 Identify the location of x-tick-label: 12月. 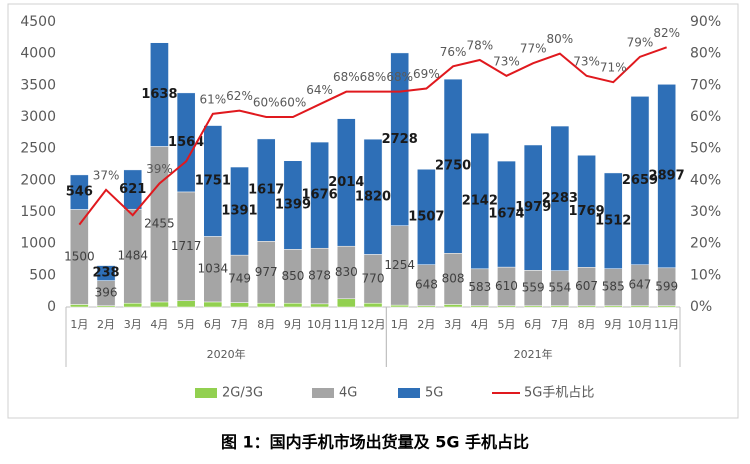
(373, 324).